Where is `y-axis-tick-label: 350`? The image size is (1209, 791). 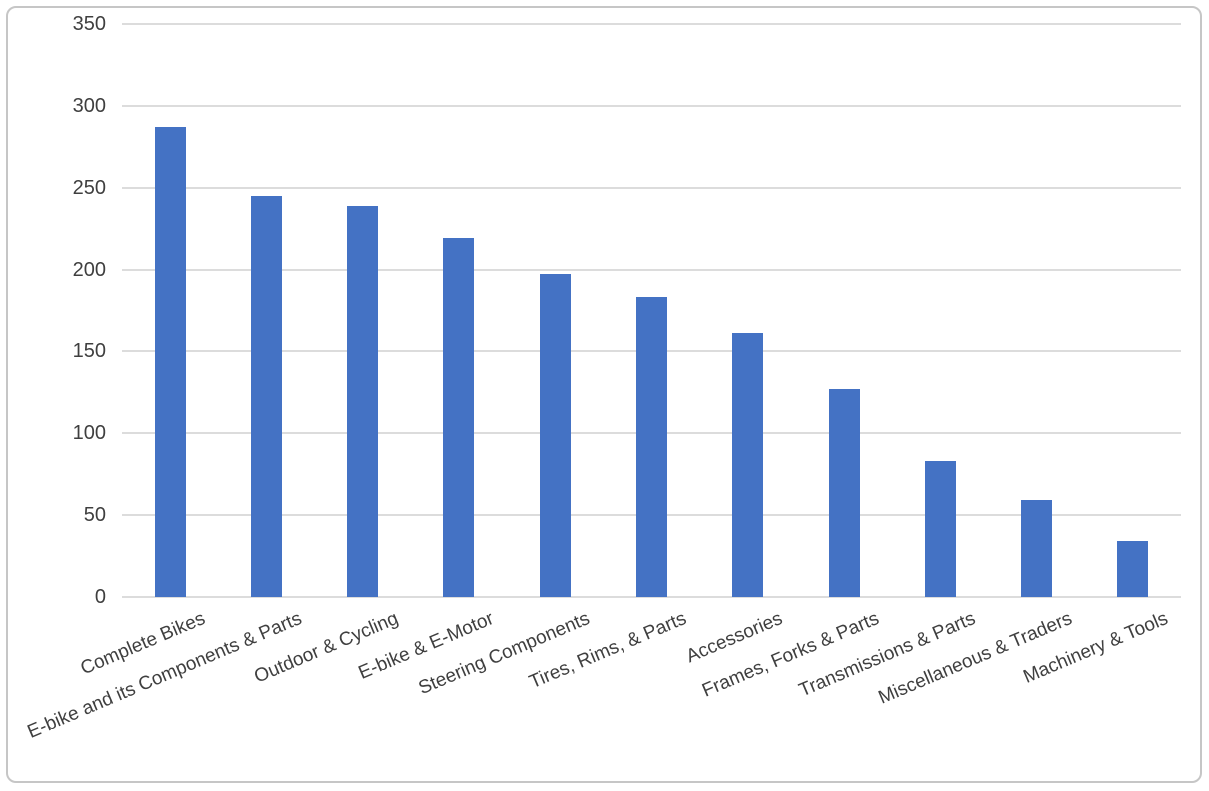 y-axis-tick-label: 350 is located at coordinates (89, 24).